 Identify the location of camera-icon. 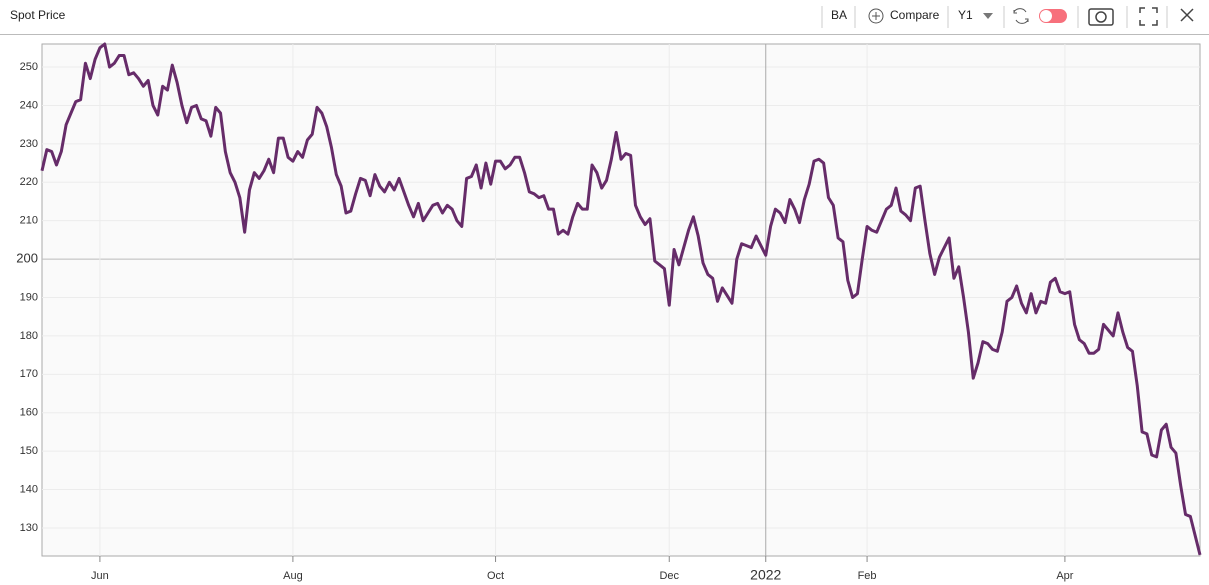
(1101, 17).